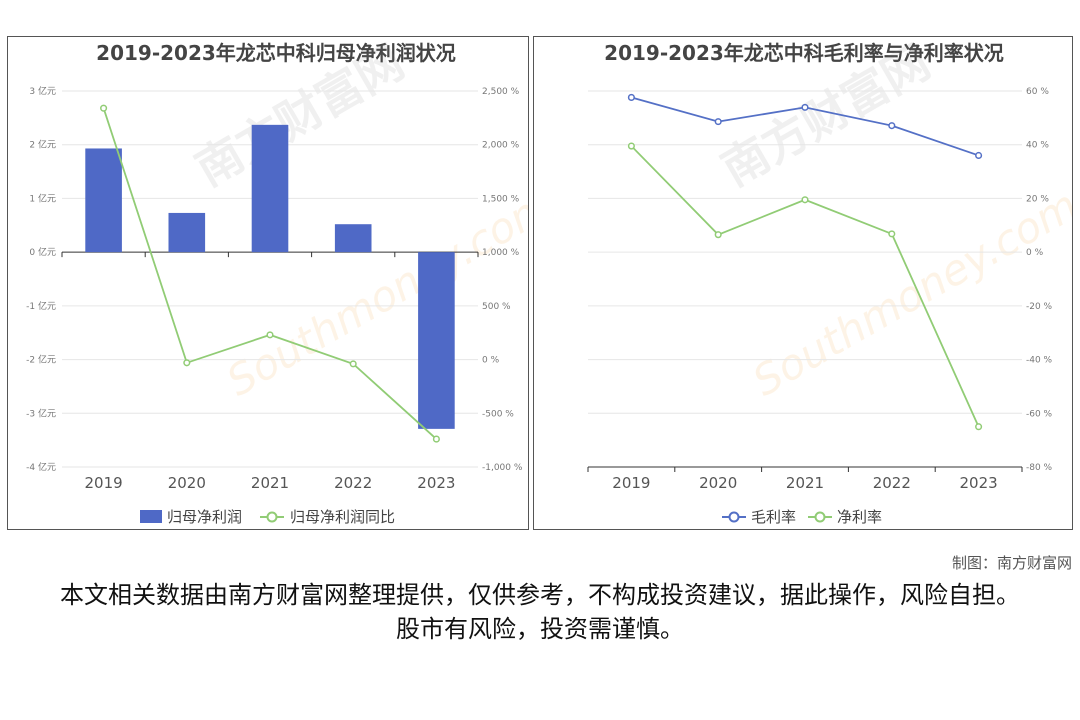 The image size is (1080, 720). I want to click on y-tick-label-right: 20 %, so click(1037, 199).